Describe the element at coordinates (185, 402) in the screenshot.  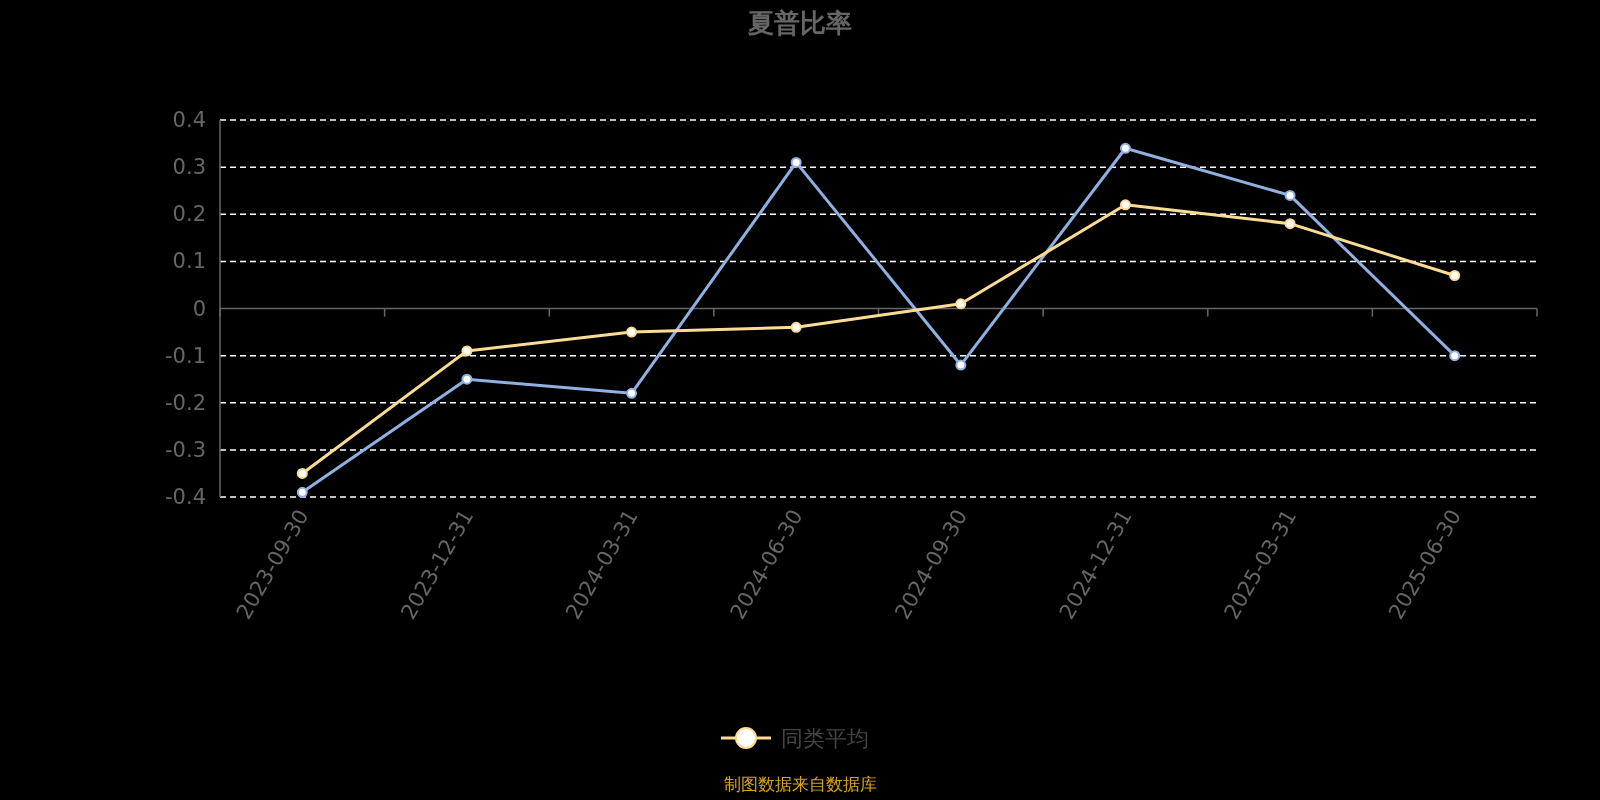
I see `y-tick-label: -0.2` at that location.